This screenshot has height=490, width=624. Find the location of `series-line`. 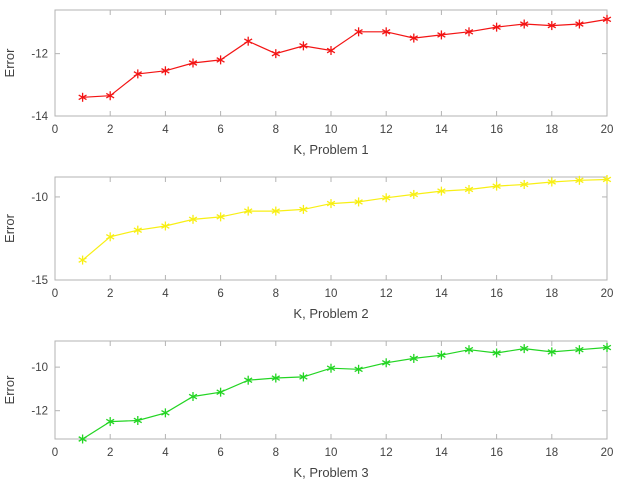

series-line is located at coordinates (345, 219).